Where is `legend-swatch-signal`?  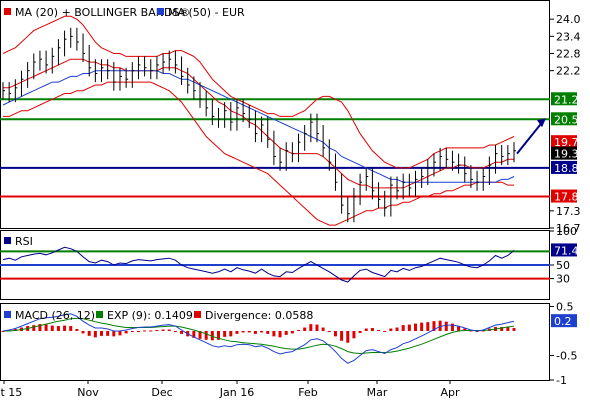 legend-swatch-signal is located at coordinates (99, 314).